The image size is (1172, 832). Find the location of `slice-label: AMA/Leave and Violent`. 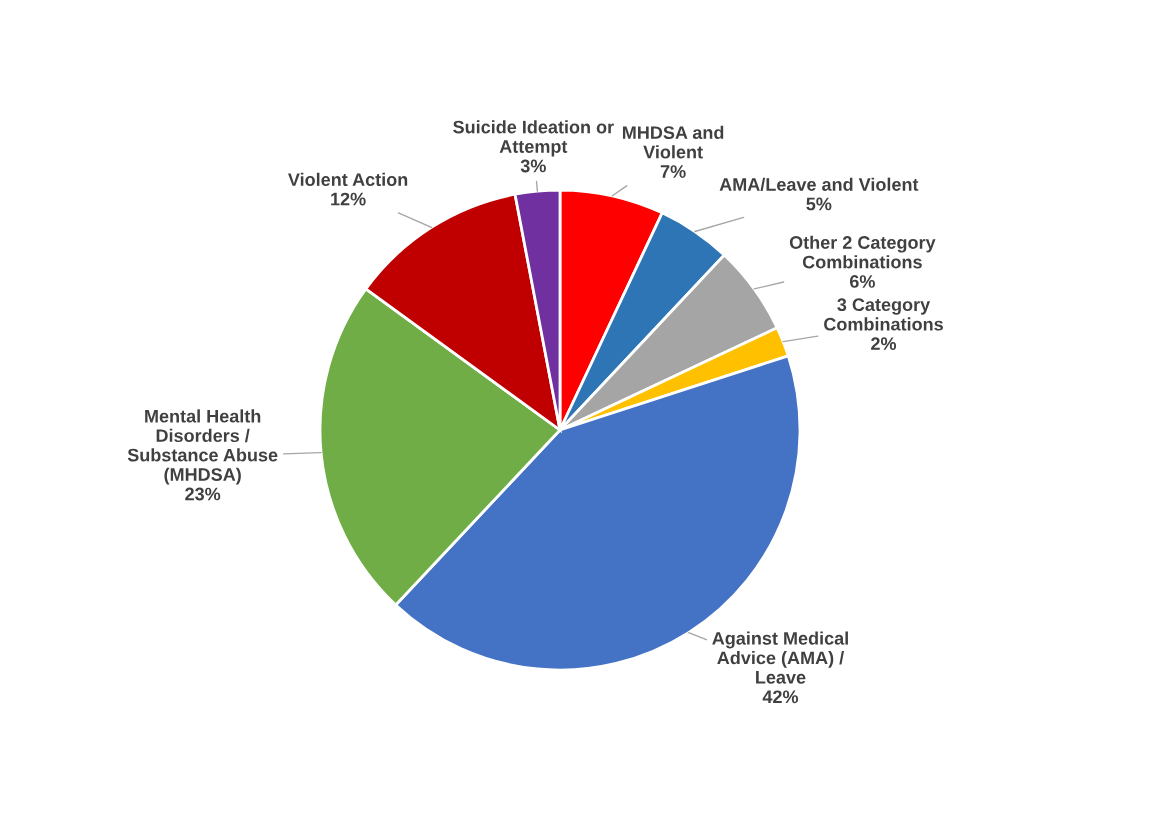

slice-label: AMA/Leave and Violent is located at coordinates (819, 184).